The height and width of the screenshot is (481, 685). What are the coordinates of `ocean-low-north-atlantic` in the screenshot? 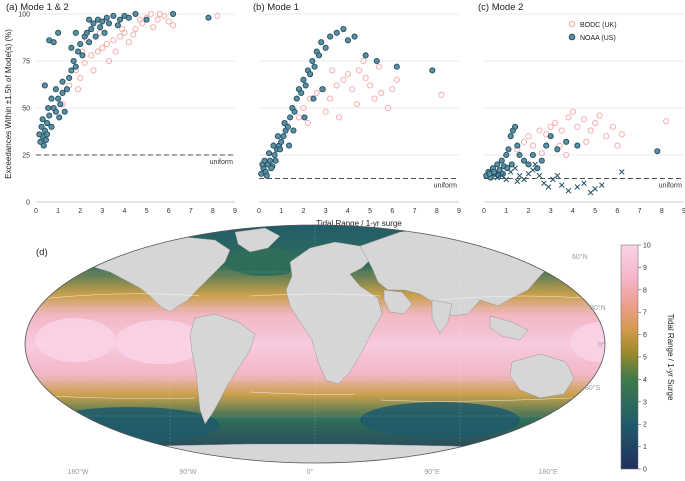 It's located at (265, 262).